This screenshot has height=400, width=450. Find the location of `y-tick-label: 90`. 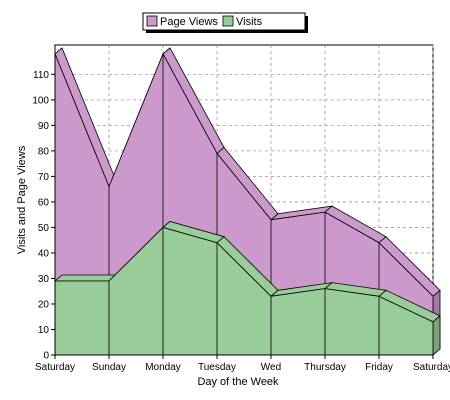

y-tick-label: 90 is located at coordinates (44, 126).